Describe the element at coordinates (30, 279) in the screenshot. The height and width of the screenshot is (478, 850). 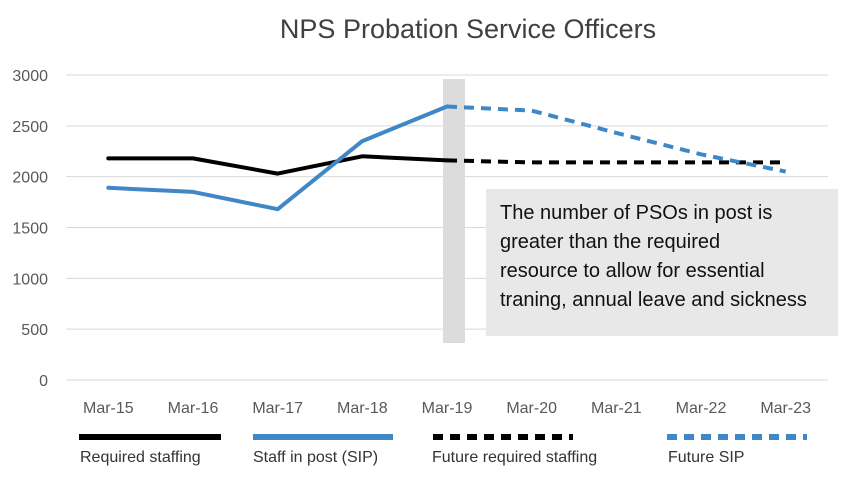
I see `y-tick-label: 1000` at that location.